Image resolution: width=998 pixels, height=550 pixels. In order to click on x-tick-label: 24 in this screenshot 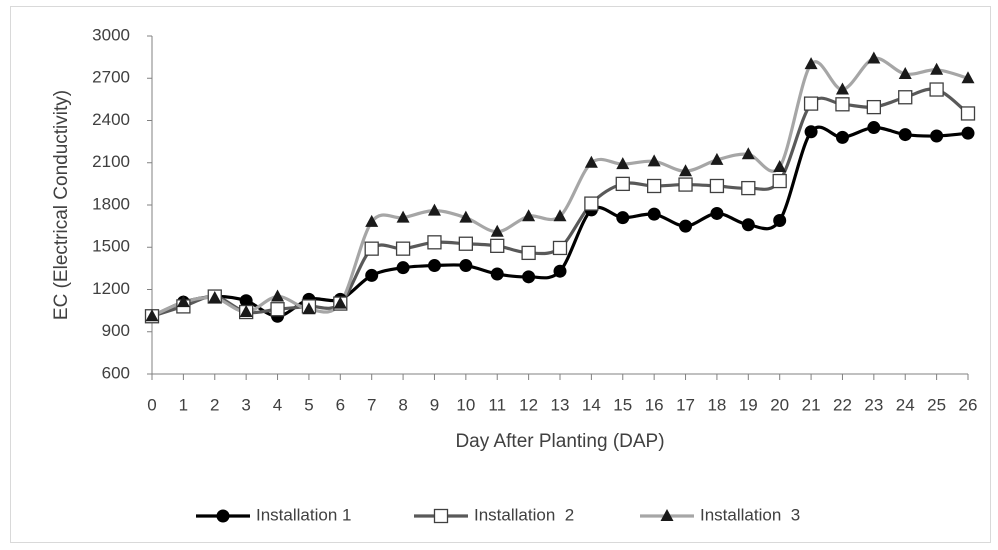, I will do `click(905, 404)`.